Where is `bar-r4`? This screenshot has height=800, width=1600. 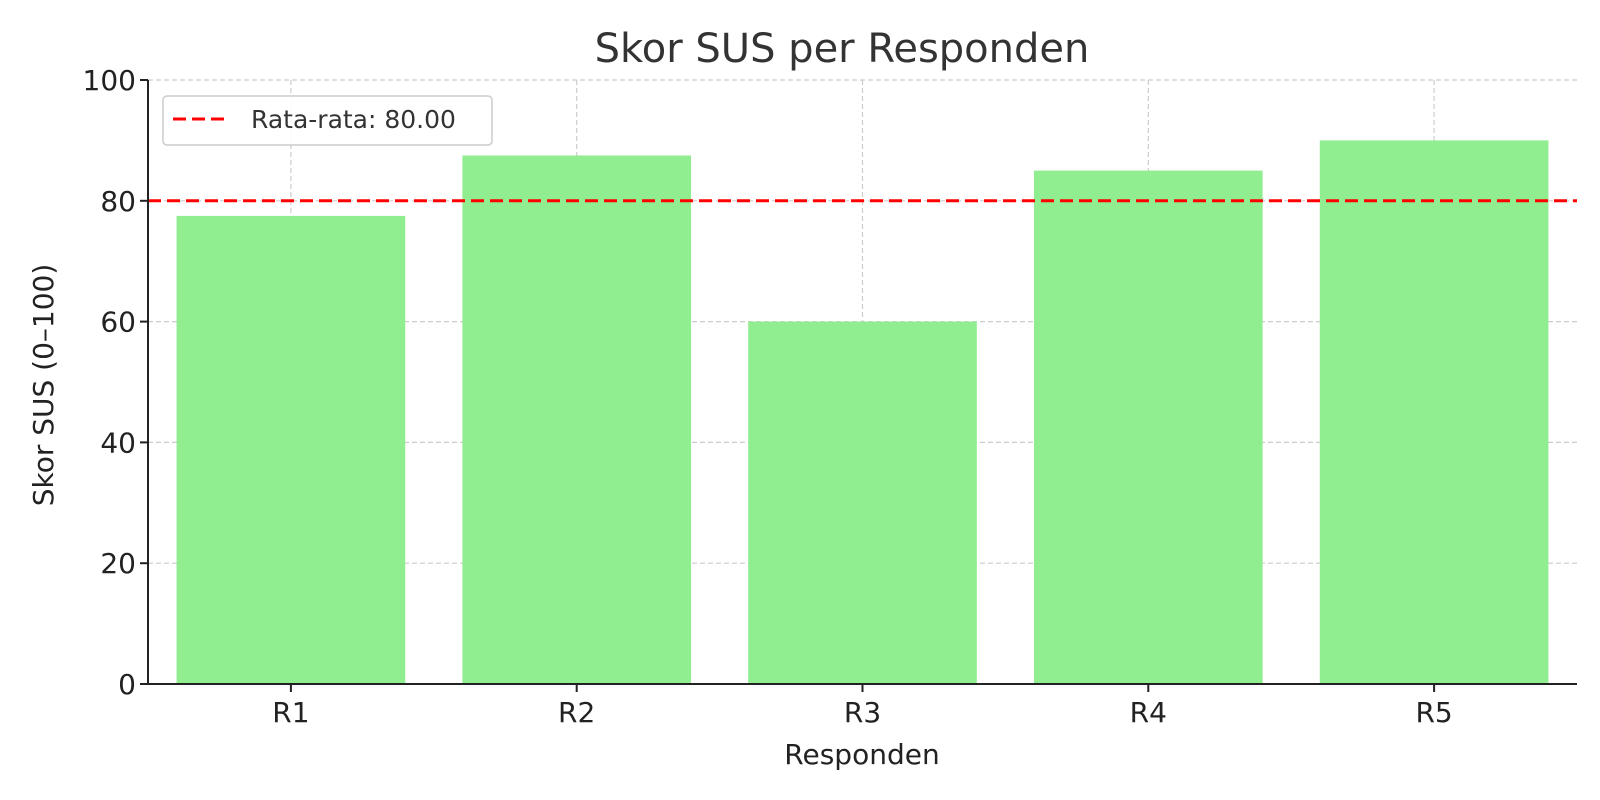 bar-r4 is located at coordinates (1148, 427).